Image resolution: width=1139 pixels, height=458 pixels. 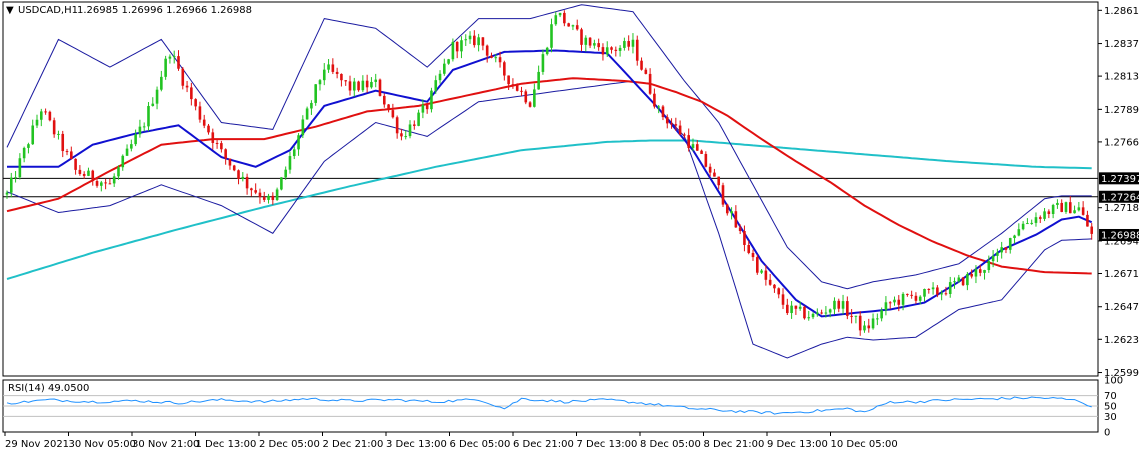 I want to click on y-tick-label: 1.27185, so click(x=1121, y=208).